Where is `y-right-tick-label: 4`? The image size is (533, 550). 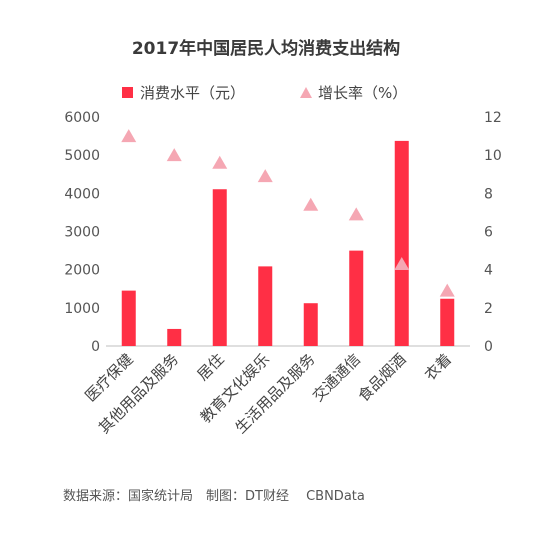
y-right-tick-label: 4 is located at coordinates (488, 271).